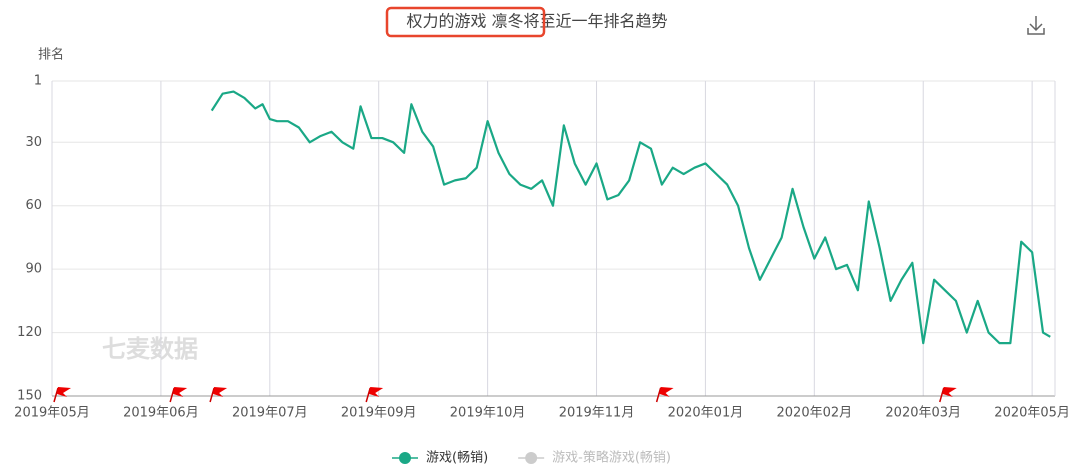 The image size is (1080, 474). I want to click on highlight-box, so click(465, 22).